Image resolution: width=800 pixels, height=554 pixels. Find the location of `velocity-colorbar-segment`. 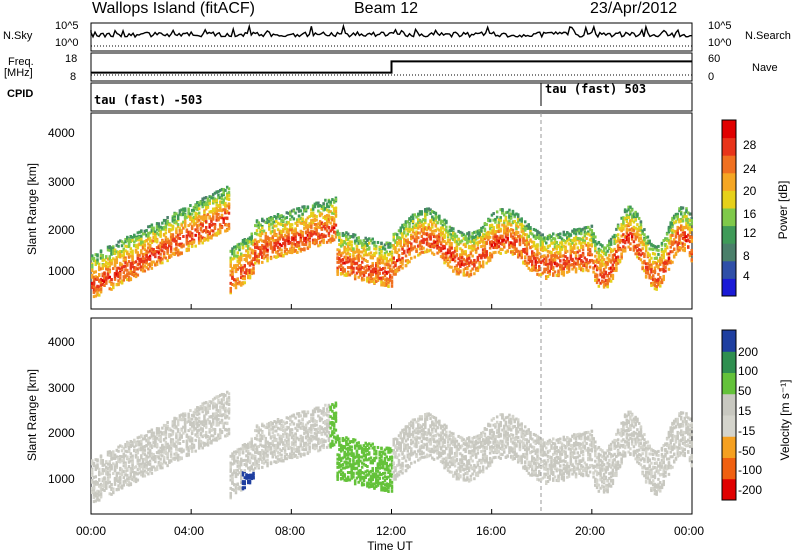

velocity-colorbar-segment is located at coordinates (729, 362).